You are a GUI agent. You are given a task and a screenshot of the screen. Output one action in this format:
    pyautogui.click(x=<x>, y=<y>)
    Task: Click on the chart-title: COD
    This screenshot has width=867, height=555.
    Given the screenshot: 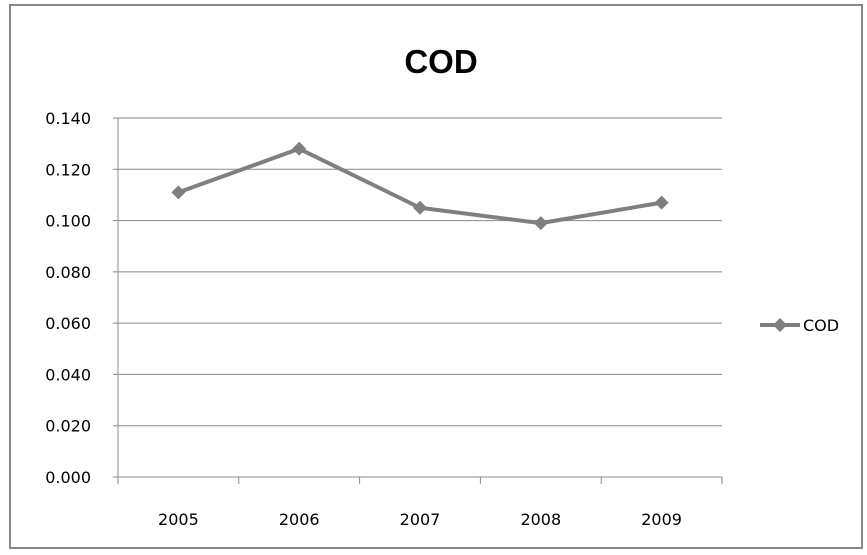 What is the action you would take?
    pyautogui.click(x=440, y=61)
    